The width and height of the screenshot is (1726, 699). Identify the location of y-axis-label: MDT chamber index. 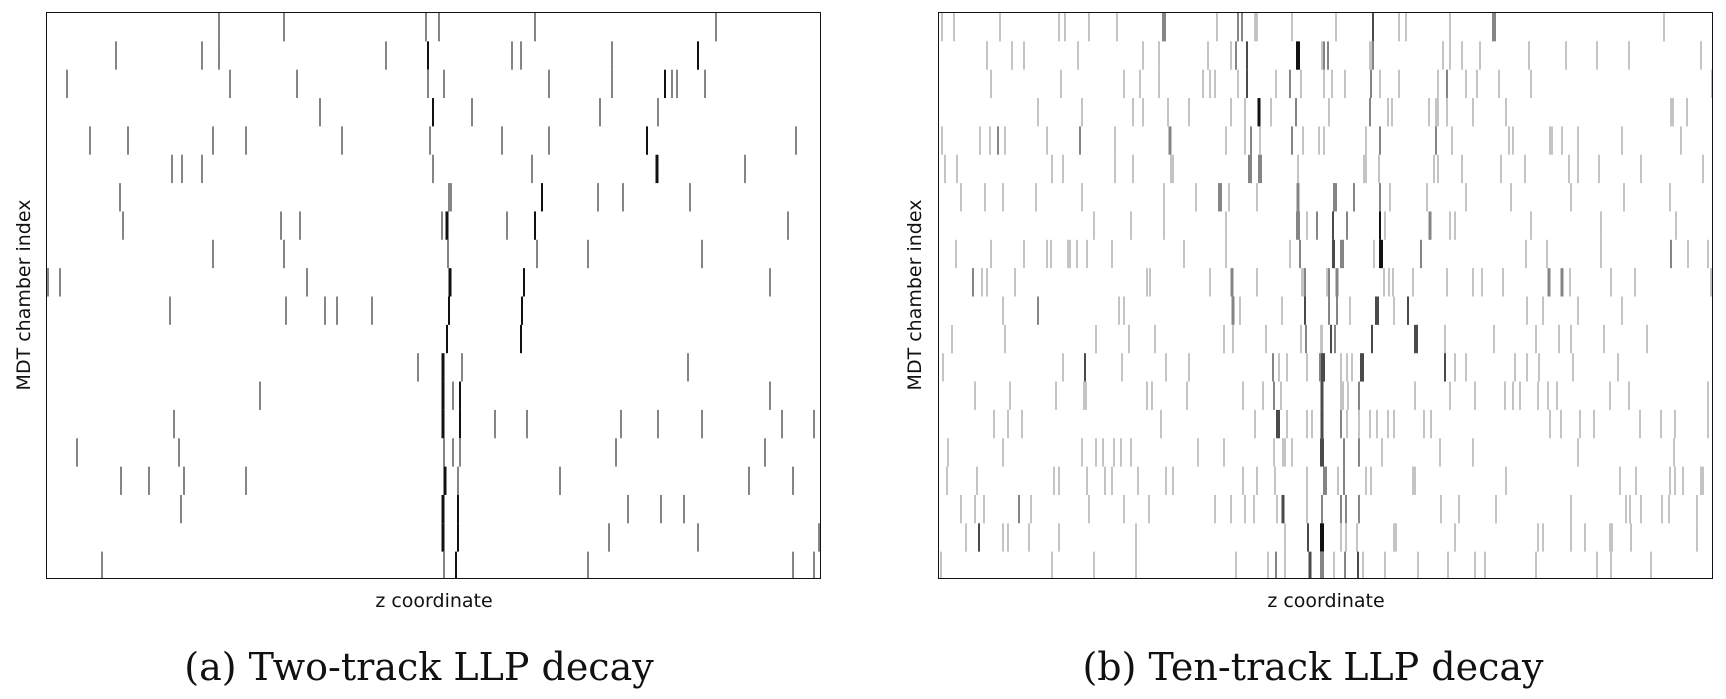
(915, 295).